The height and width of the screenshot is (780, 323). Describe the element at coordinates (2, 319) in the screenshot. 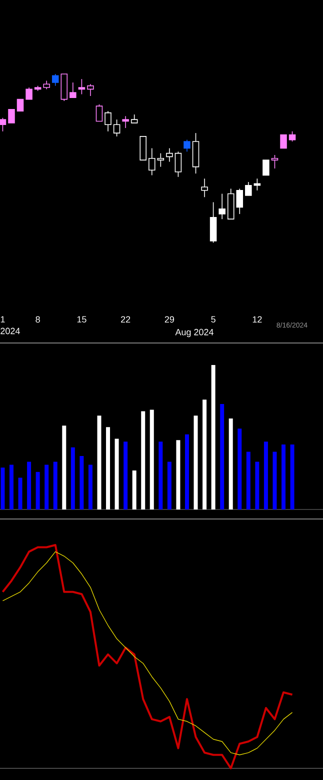

I see `x-tick-label: 1` at that location.